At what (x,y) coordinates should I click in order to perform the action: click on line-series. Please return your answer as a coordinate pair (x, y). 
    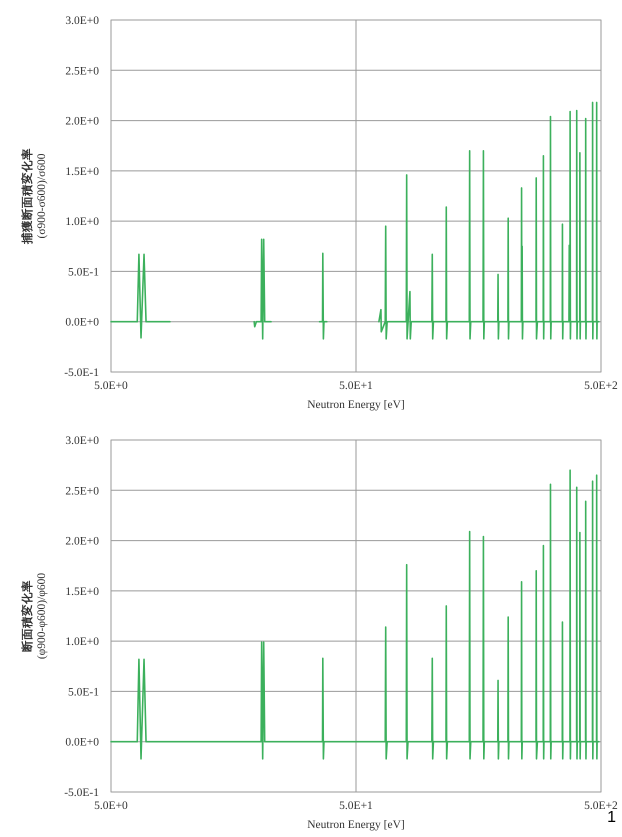
    Looking at the image, I should click on (262, 289).